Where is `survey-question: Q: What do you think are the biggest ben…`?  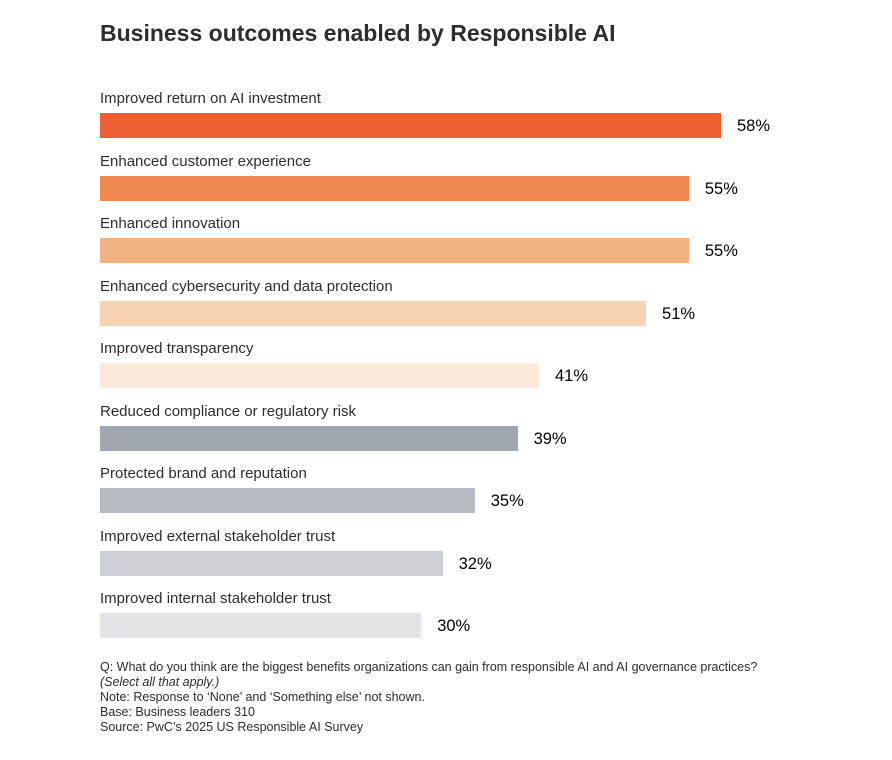
survey-question: Q: What do you think are the biggest ben… is located at coordinates (429, 667).